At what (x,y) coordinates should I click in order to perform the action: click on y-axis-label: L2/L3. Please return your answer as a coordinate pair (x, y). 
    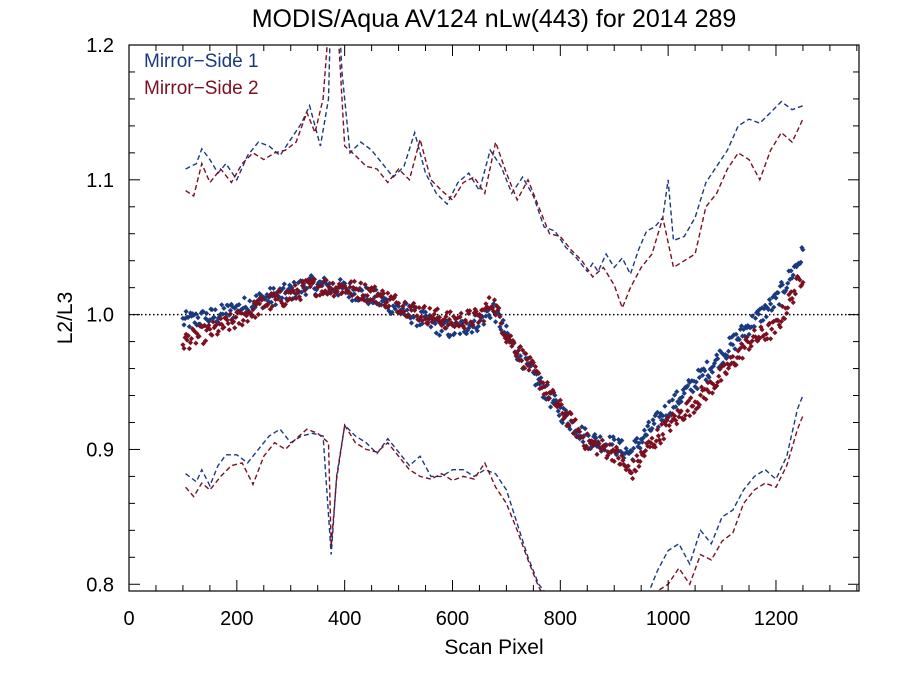
    Looking at the image, I should click on (65, 318).